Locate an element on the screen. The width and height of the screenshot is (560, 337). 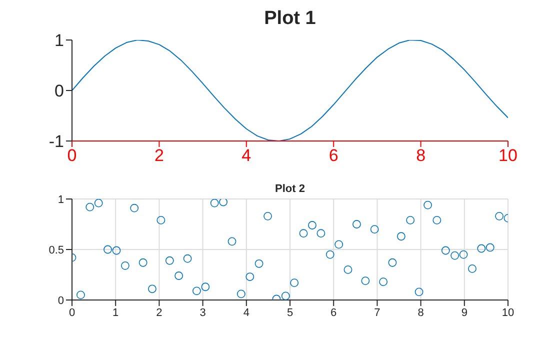
x-tick-label: 9 is located at coordinates (464, 312).